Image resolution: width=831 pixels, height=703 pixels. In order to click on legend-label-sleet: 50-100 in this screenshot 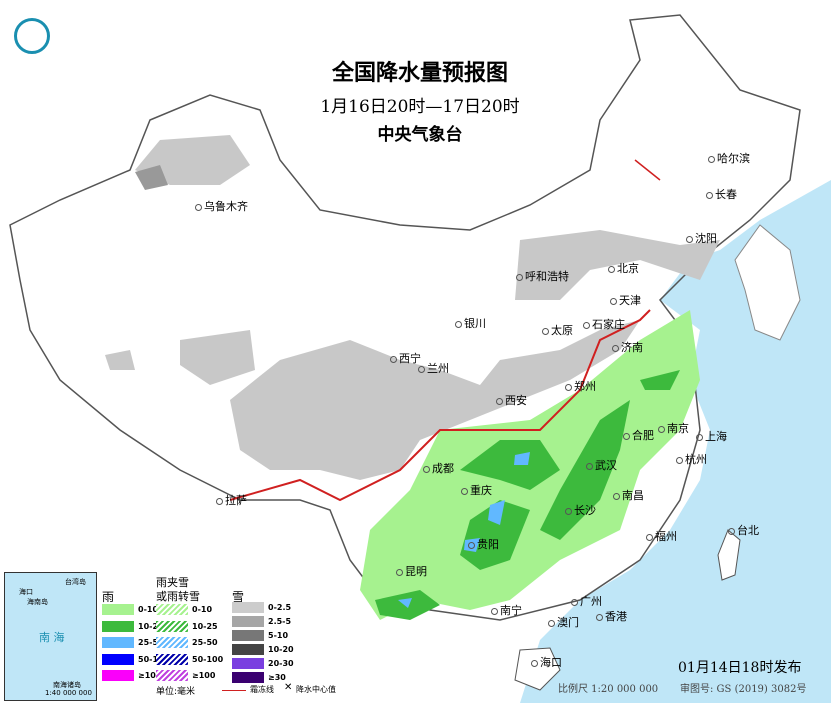, I will do `click(208, 659)`.